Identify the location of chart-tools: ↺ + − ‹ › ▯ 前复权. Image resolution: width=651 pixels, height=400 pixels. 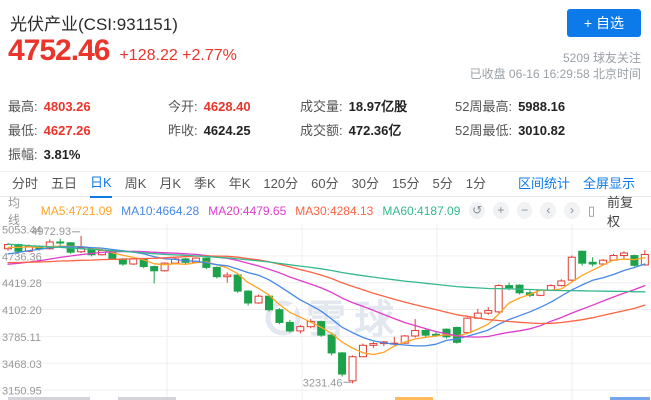
(556, 211).